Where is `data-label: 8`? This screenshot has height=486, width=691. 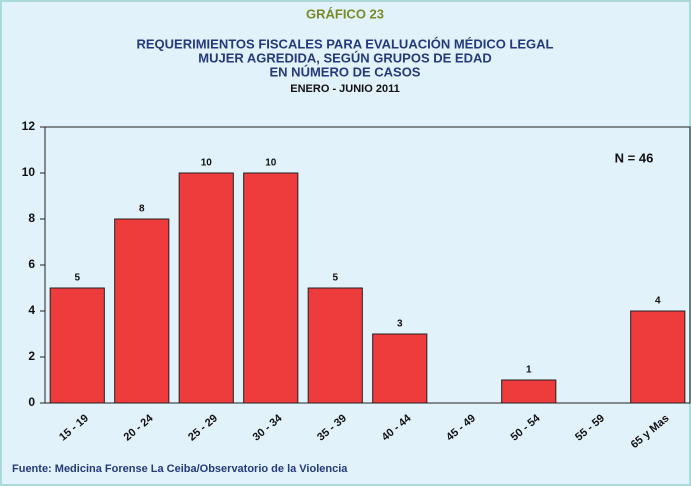
data-label: 8 is located at coordinates (142, 209).